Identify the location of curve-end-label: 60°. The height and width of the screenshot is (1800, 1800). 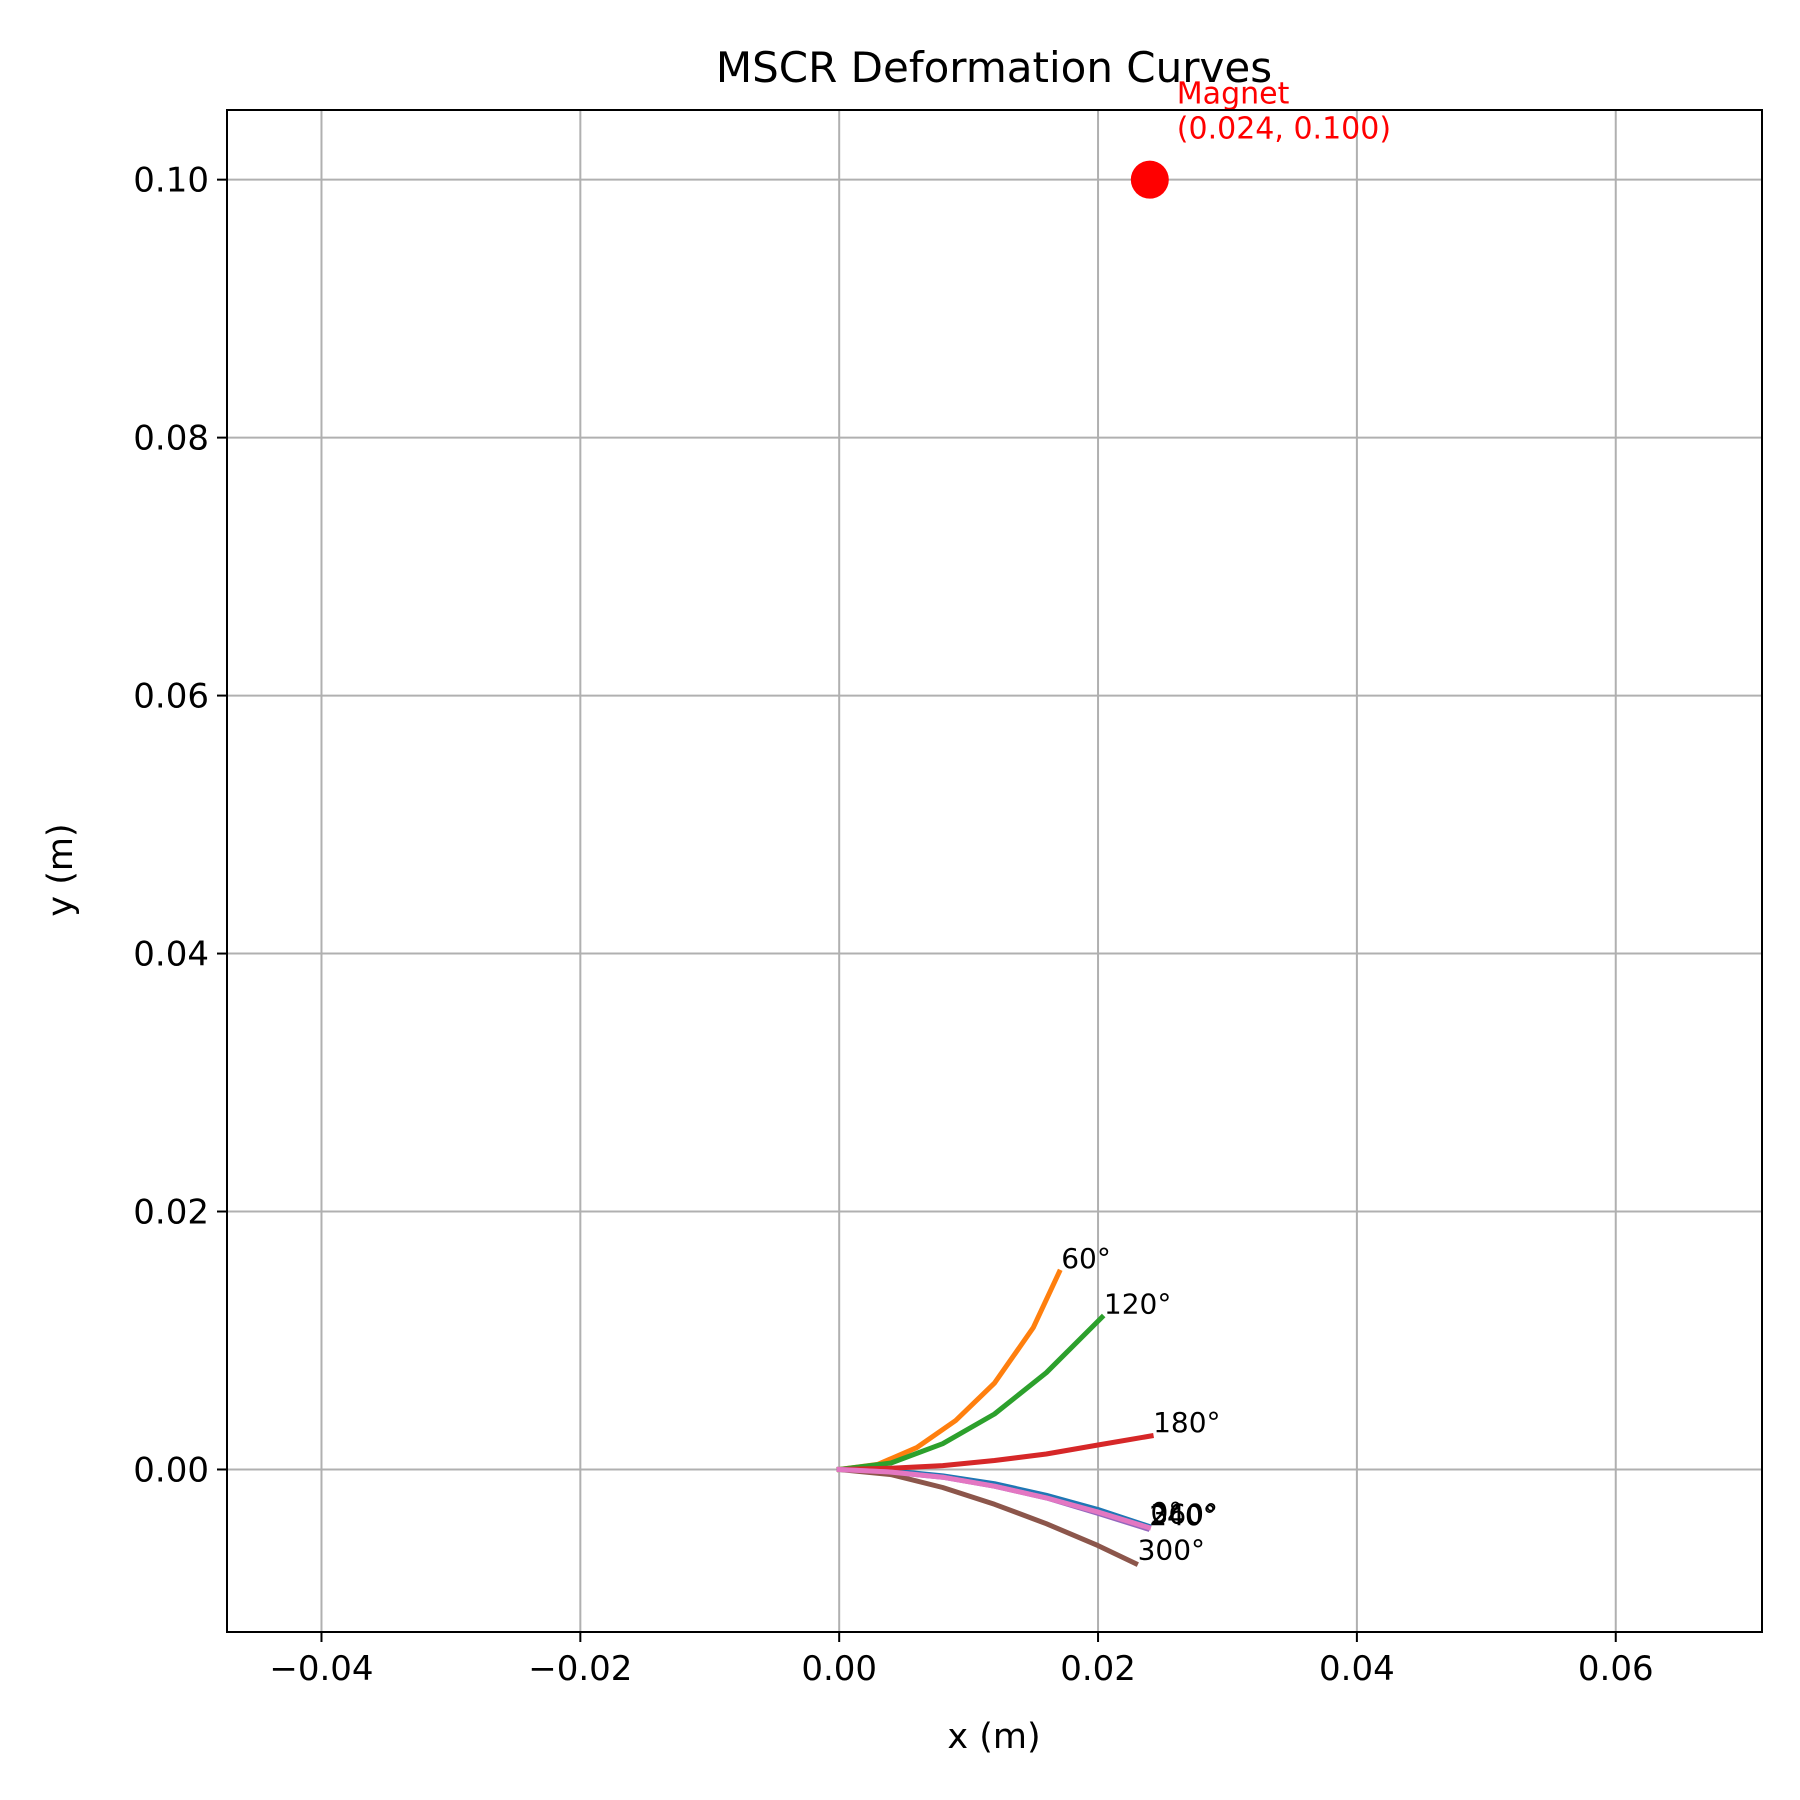
(1086, 1258).